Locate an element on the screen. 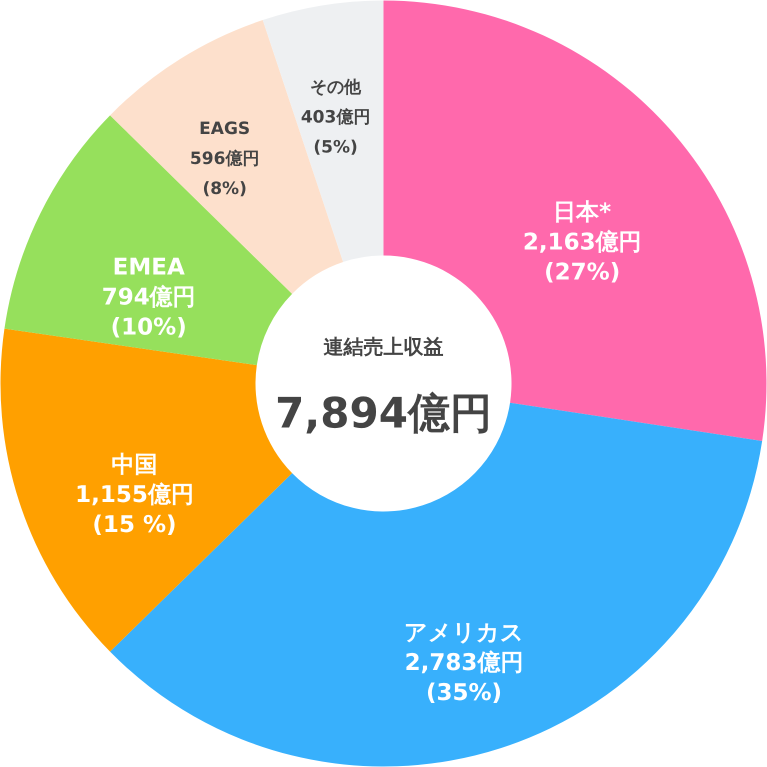  text: 7,894億円 is located at coordinates (383, 413).